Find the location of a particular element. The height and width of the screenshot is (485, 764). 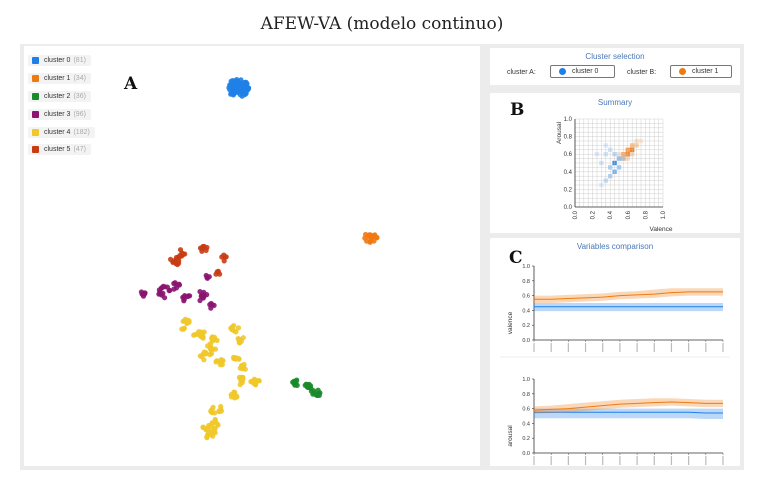

legend-chip: cluster 3 (96) is located at coordinates (59, 114).